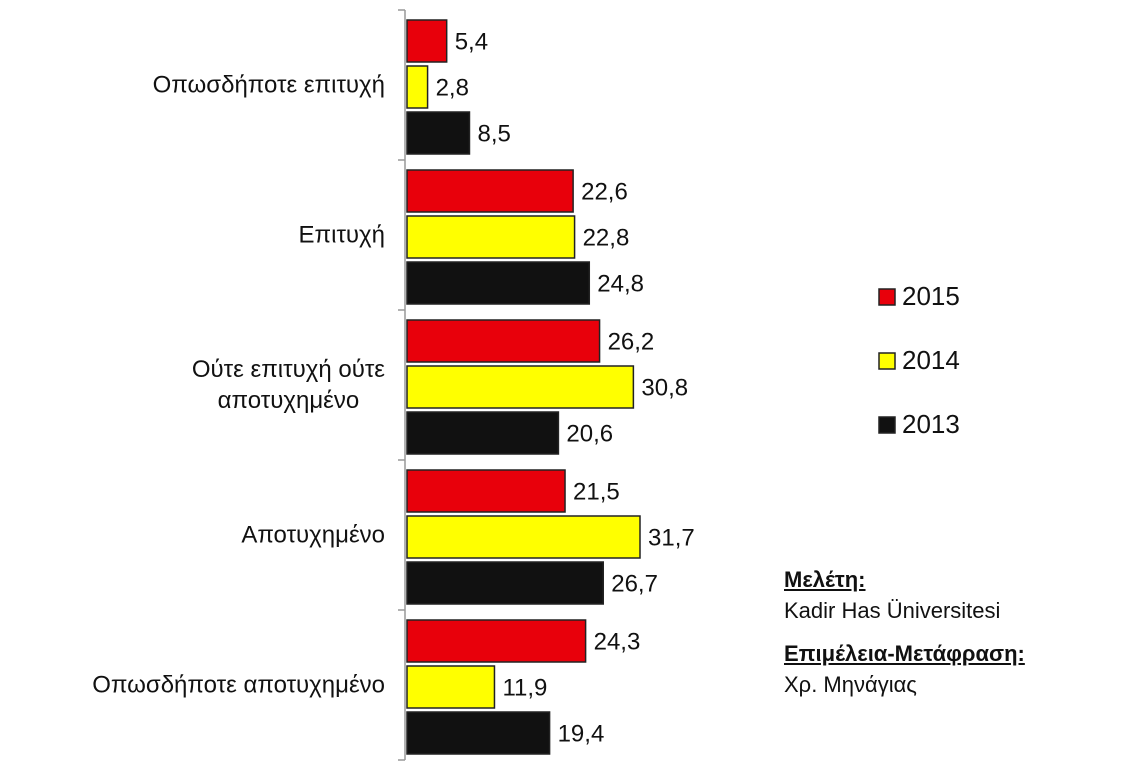  I want to click on legend-label: 2013, so click(931, 424).